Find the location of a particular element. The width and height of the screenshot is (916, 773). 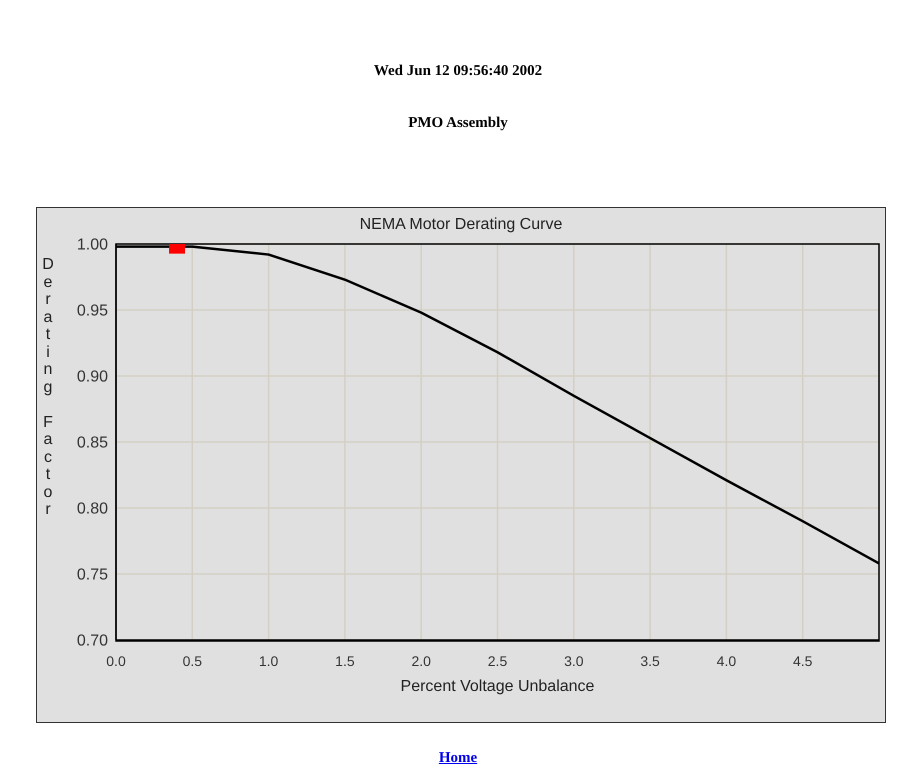

x-tick-label: 0.5 is located at coordinates (192, 661).